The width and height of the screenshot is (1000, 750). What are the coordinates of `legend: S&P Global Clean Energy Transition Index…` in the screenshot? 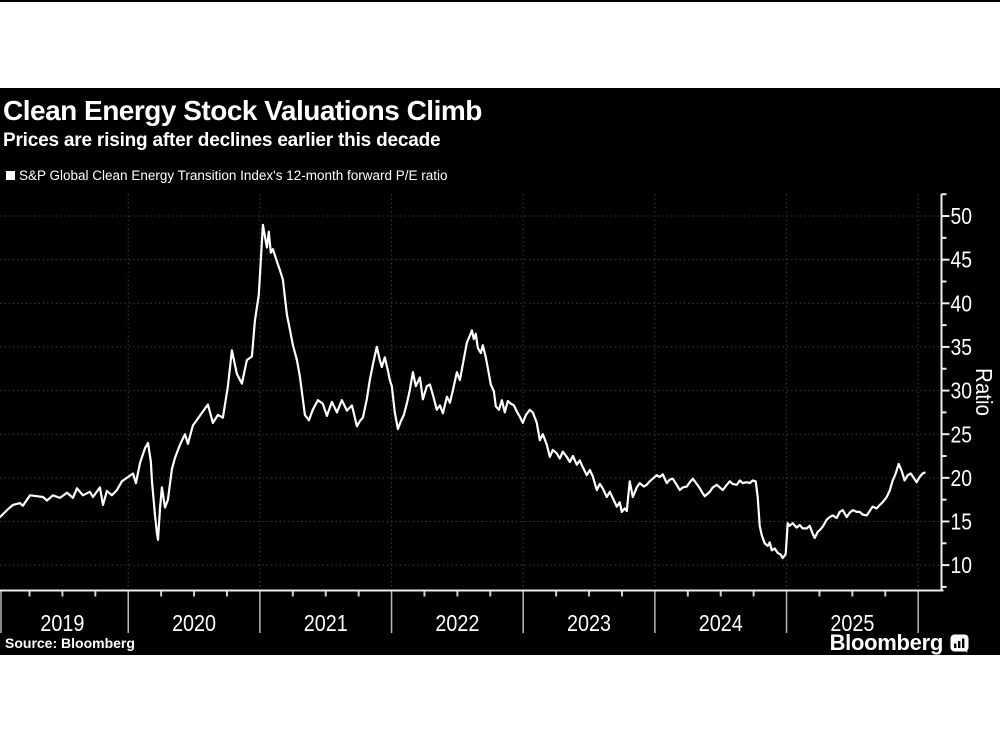 It's located at (227, 175).